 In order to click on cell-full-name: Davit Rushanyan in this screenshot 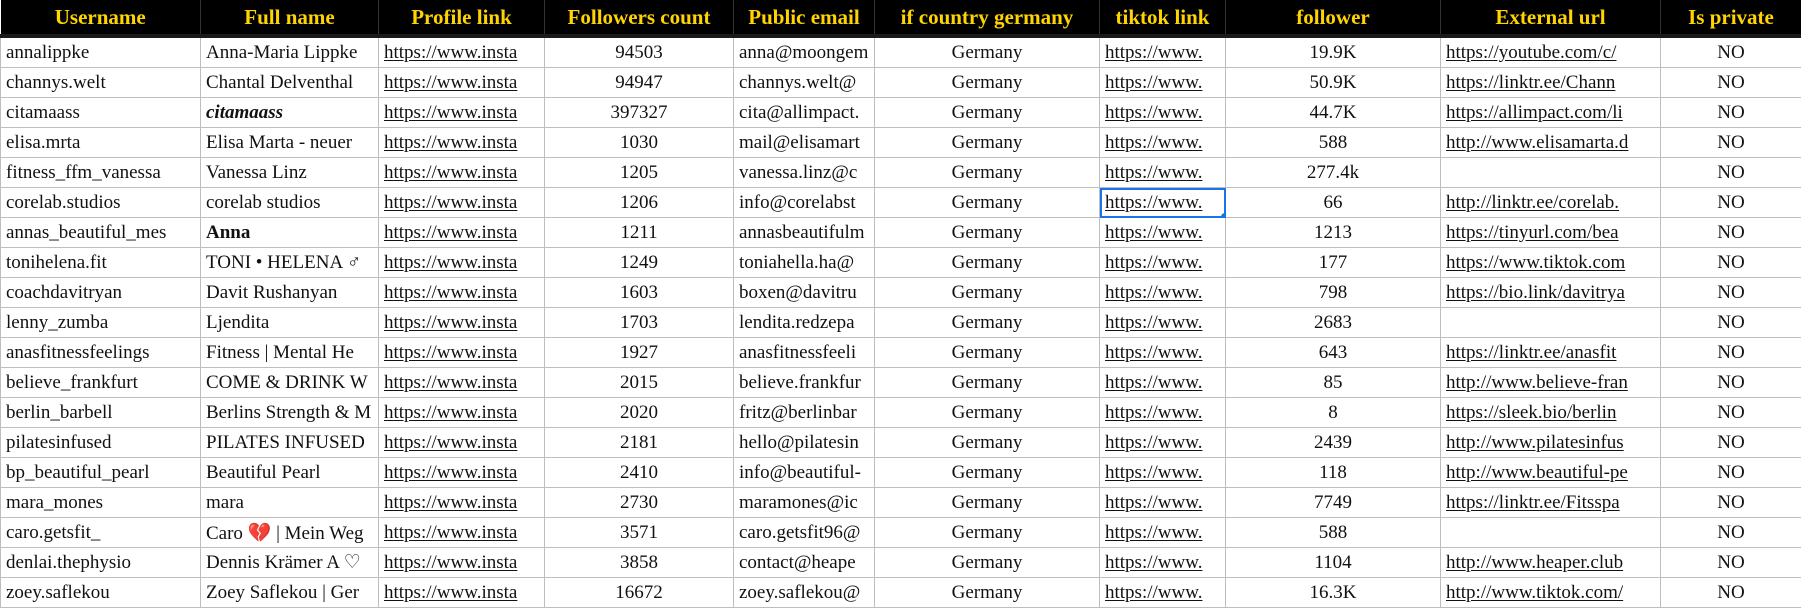, I will do `click(289, 292)`.